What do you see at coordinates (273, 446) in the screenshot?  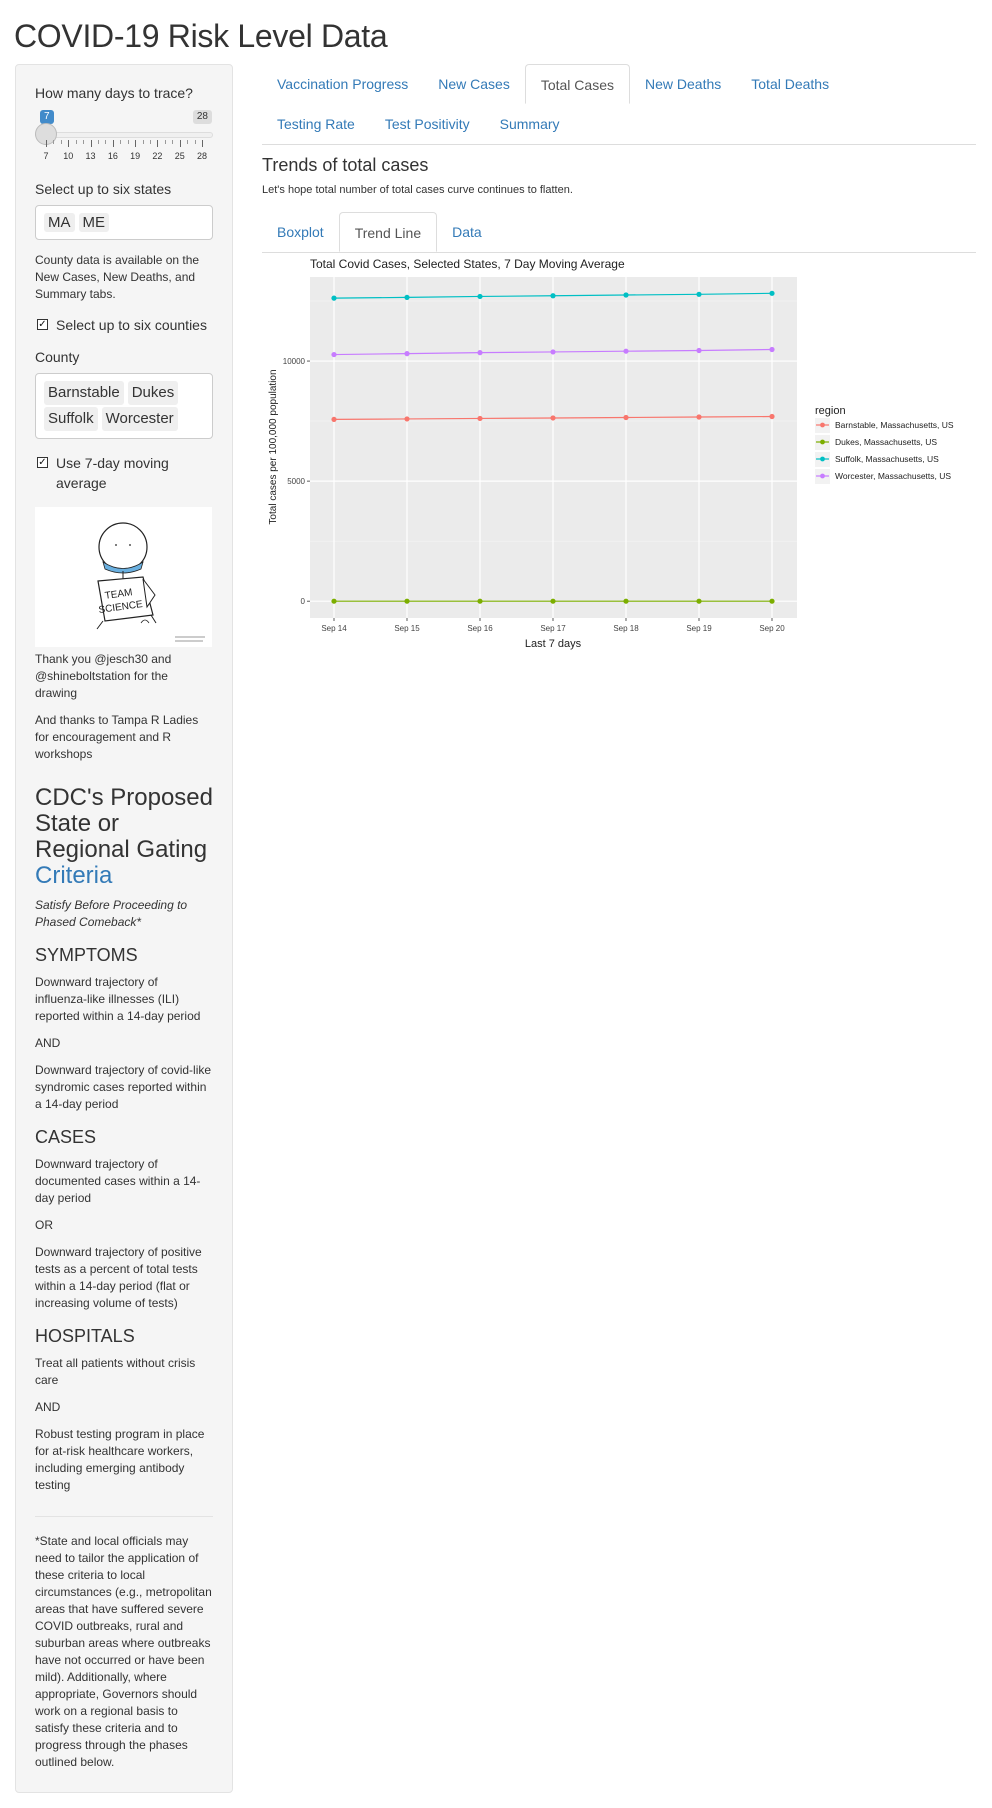 I see `y-axis-label: Total cases per 100,000 population` at bounding box center [273, 446].